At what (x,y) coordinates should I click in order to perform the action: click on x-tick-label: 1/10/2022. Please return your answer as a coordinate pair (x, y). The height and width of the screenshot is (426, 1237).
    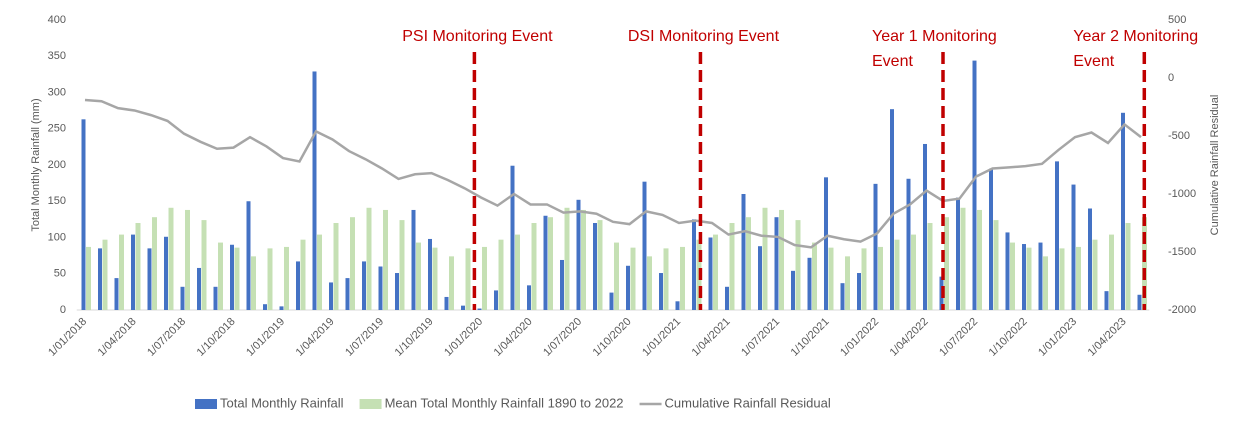
    Looking at the image, I should click on (1008, 337).